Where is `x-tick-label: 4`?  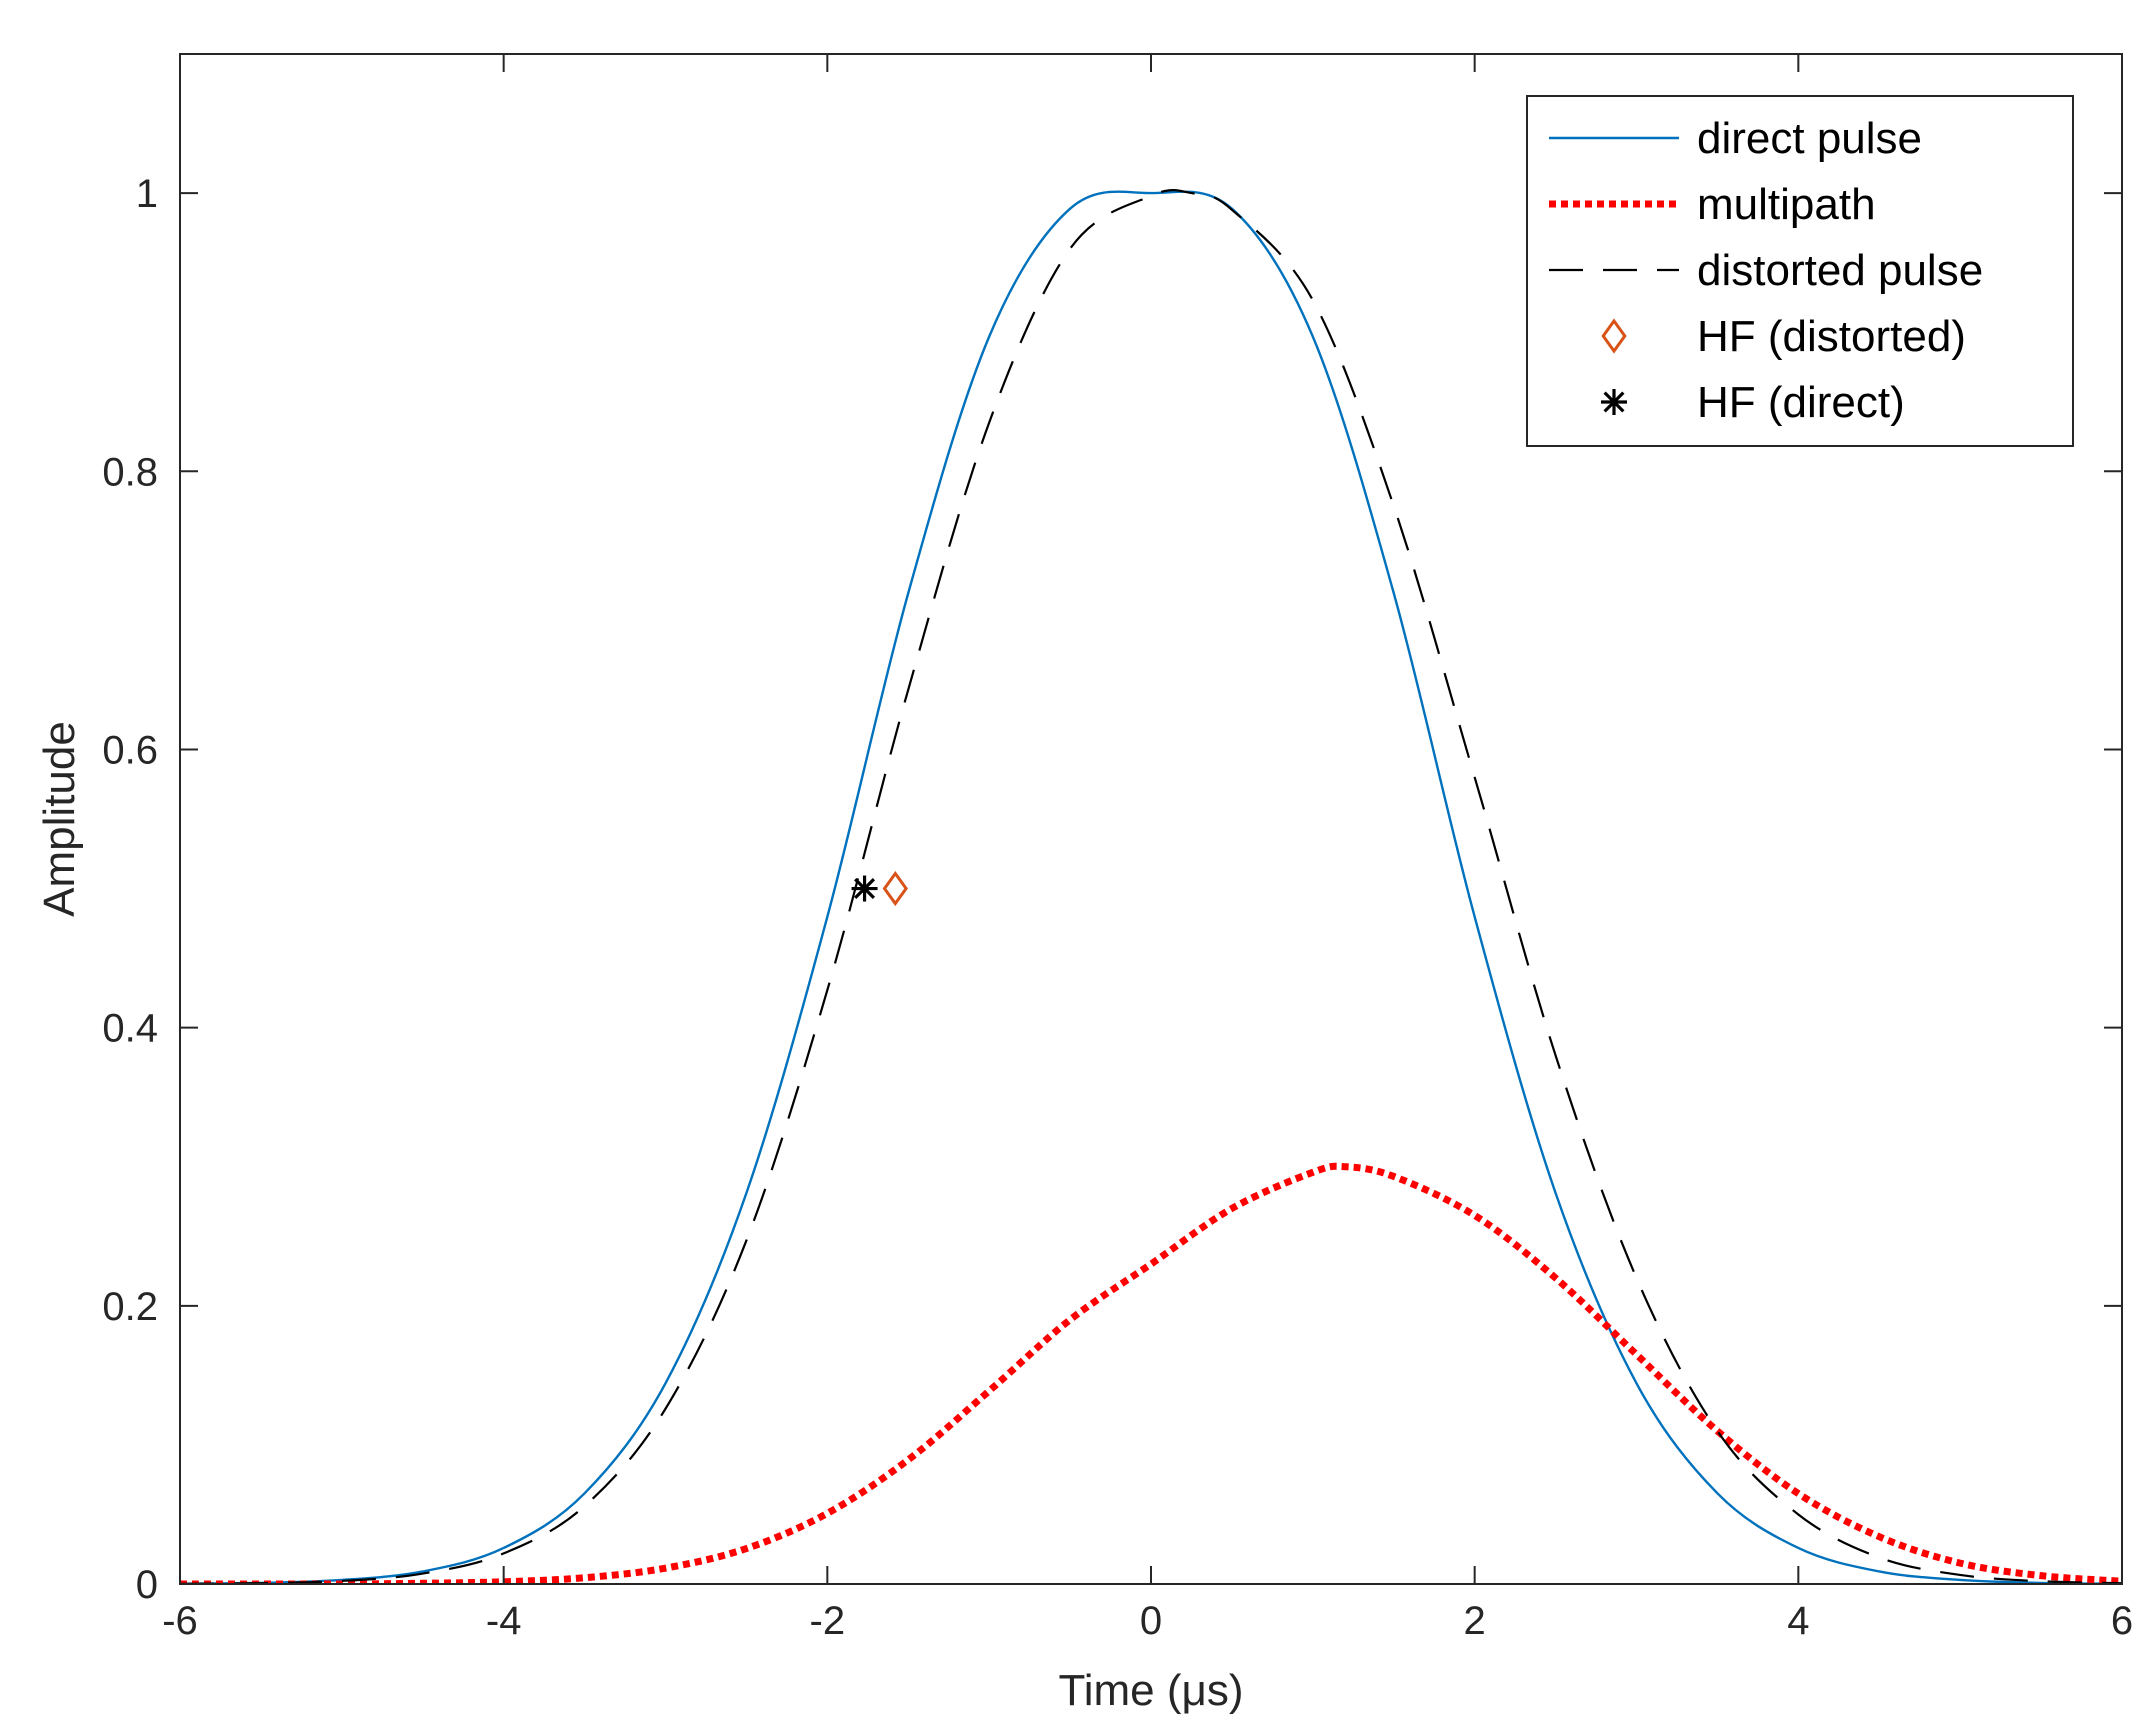 x-tick-label: 4 is located at coordinates (1798, 1621).